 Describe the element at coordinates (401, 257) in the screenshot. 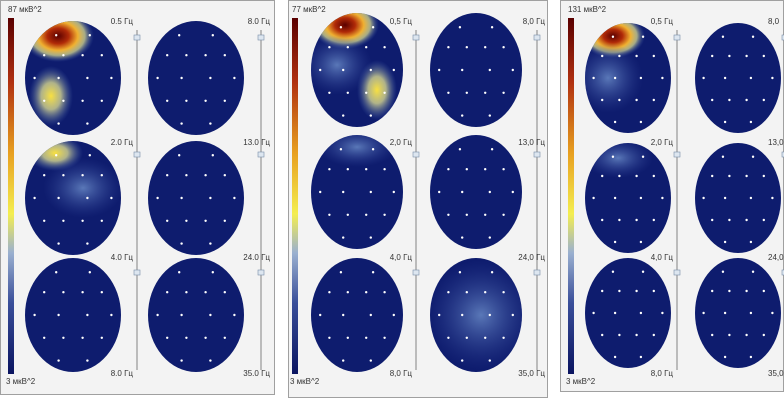

I see `frequency-label: 4,0 Гц` at that location.